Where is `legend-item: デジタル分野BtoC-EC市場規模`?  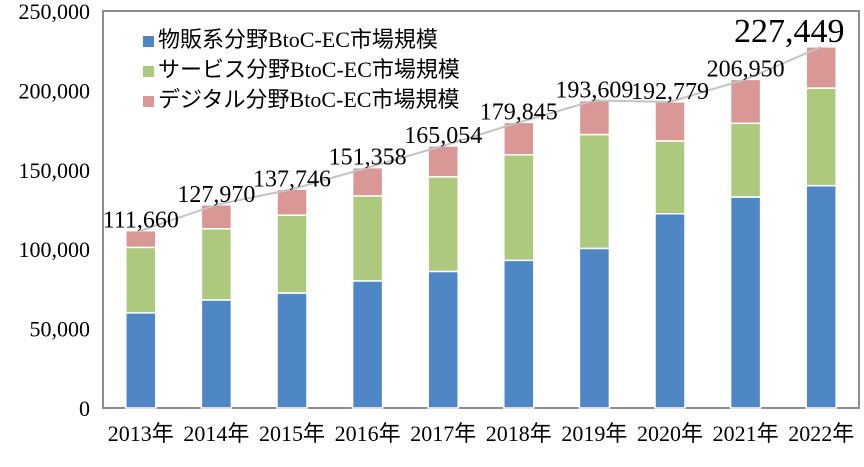
legend-item: デジタル分野BtoC-EC市場規模 is located at coordinates (301, 99).